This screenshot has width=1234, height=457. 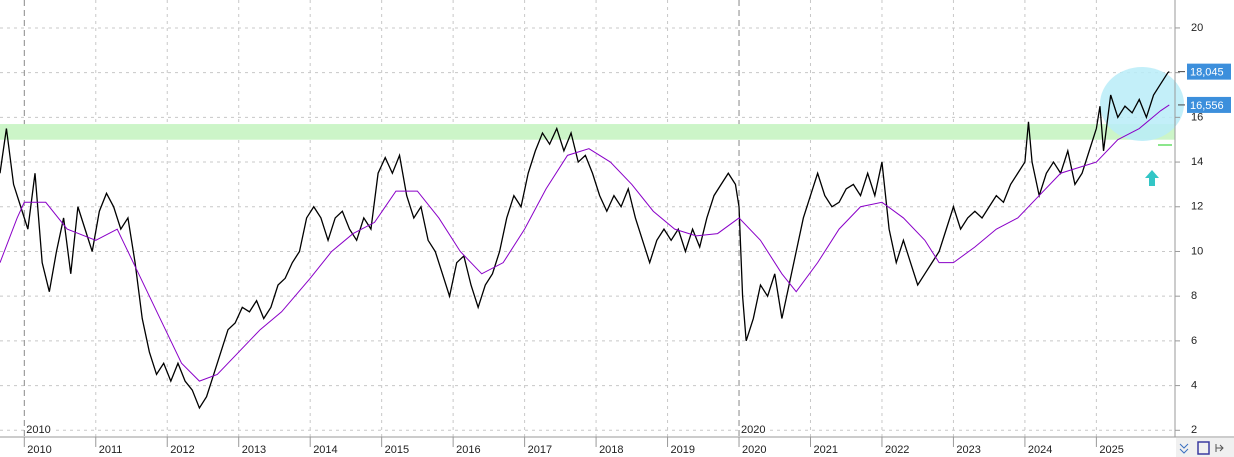 I want to click on decade-label: 2010, so click(x=38, y=430).